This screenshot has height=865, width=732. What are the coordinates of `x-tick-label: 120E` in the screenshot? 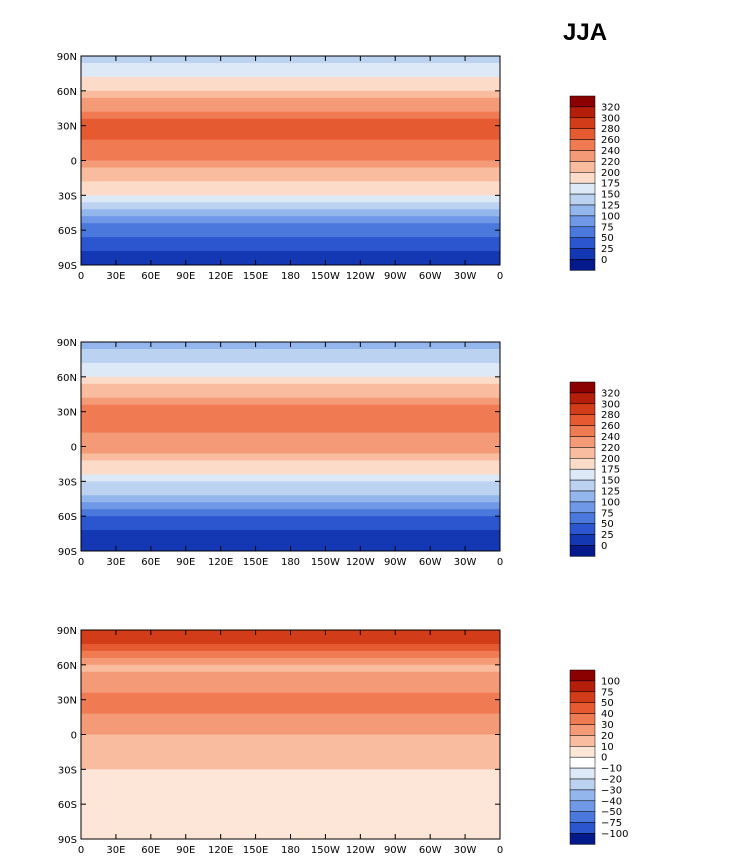 It's located at (220, 850).